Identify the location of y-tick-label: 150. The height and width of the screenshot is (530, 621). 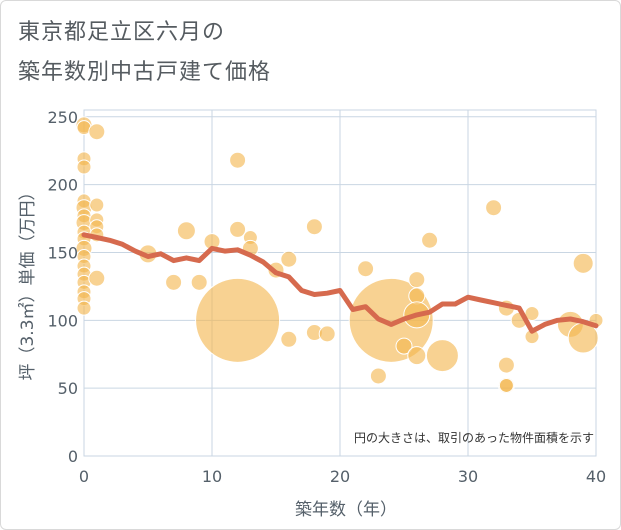
(62, 252).